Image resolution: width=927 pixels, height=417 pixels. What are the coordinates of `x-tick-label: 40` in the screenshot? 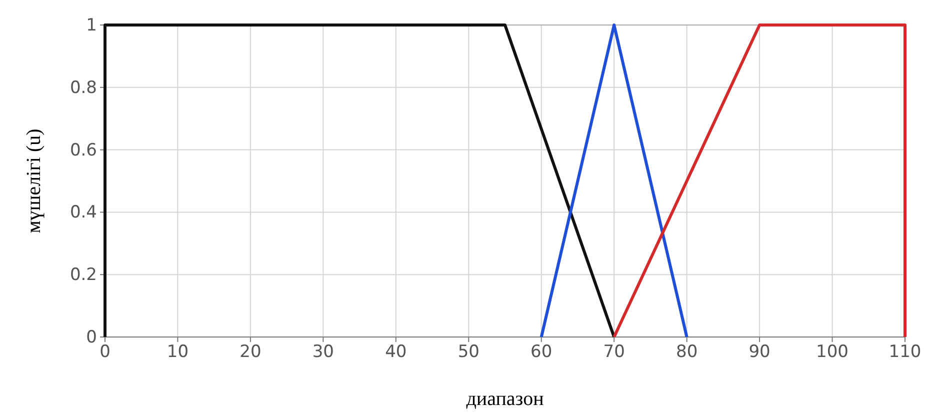 It's located at (396, 352).